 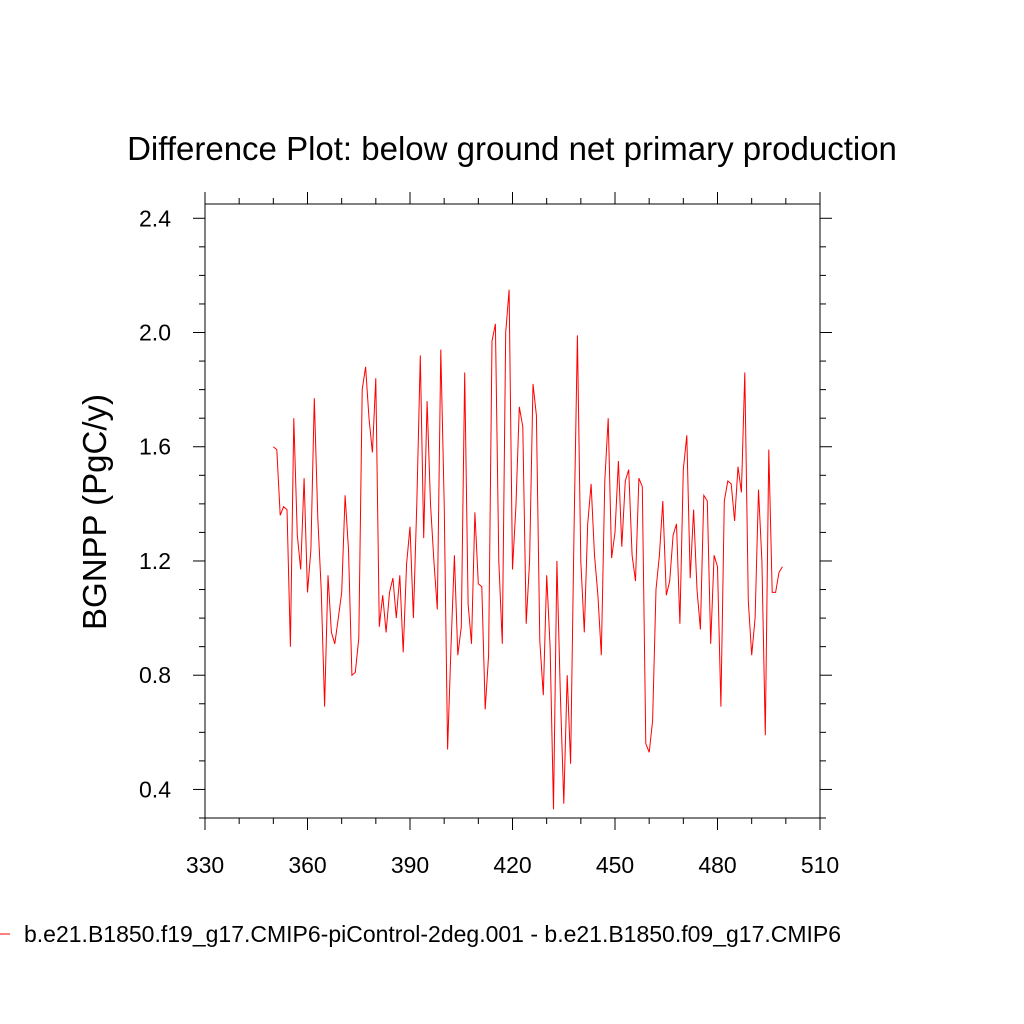 What do you see at coordinates (307, 865) in the screenshot?
I see `x-tick-label: 360` at bounding box center [307, 865].